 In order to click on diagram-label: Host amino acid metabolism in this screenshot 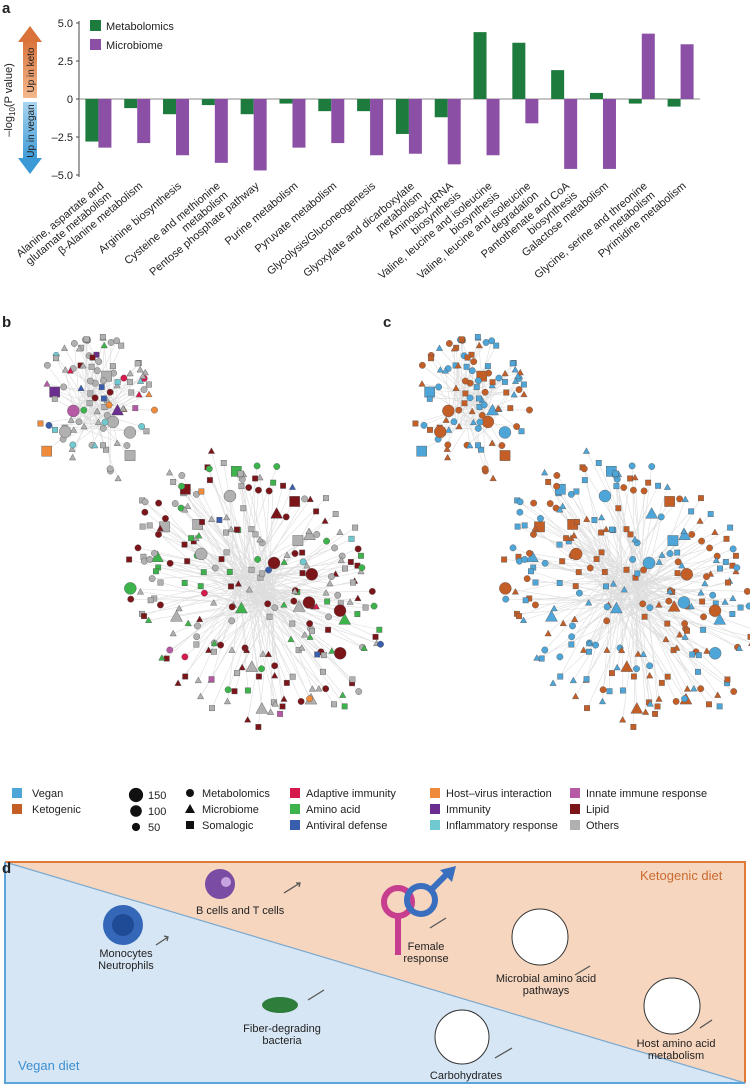, I will do `click(676, 1050)`.